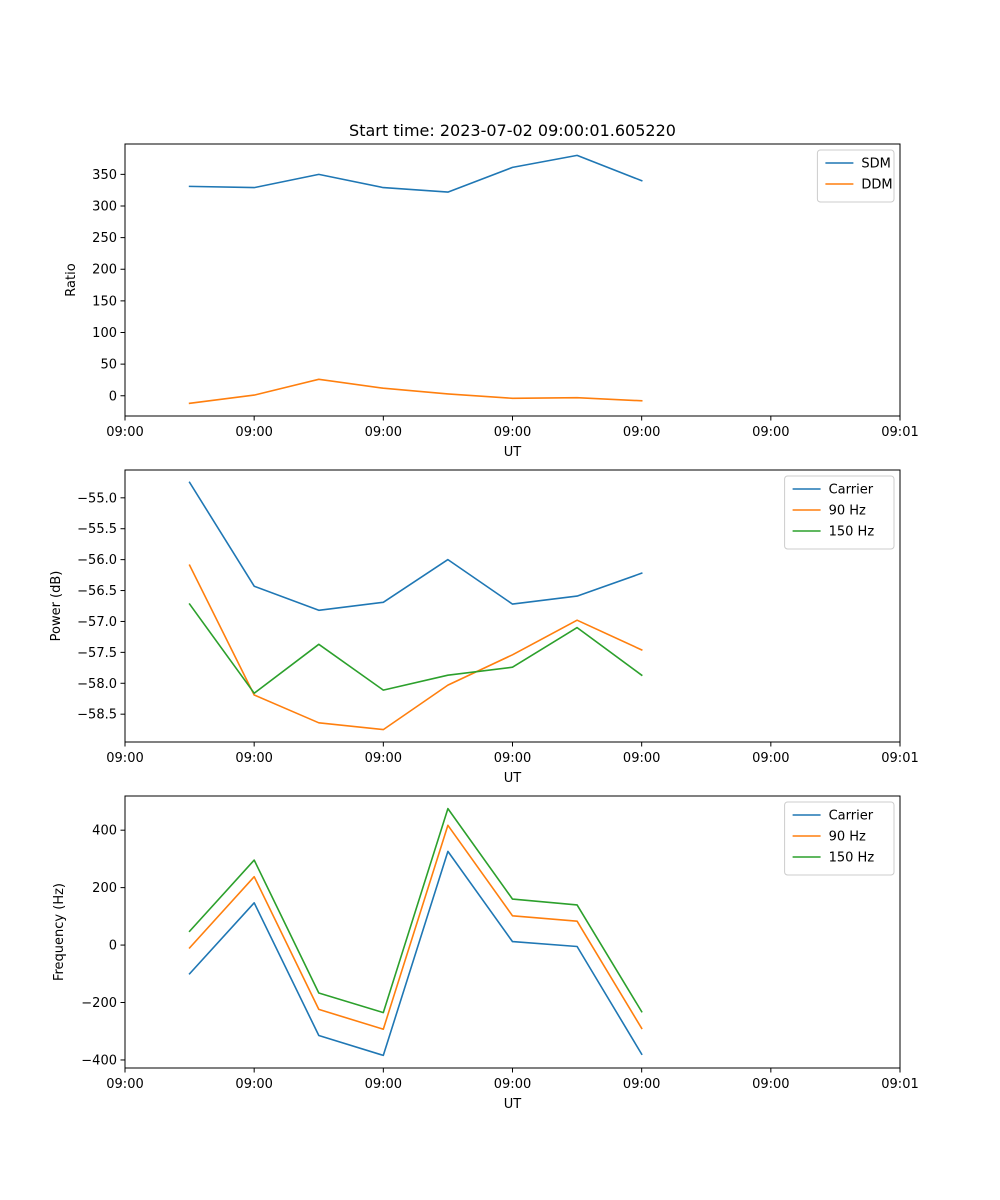  I want to click on y-tick-label: −56.5, so click(97, 591).